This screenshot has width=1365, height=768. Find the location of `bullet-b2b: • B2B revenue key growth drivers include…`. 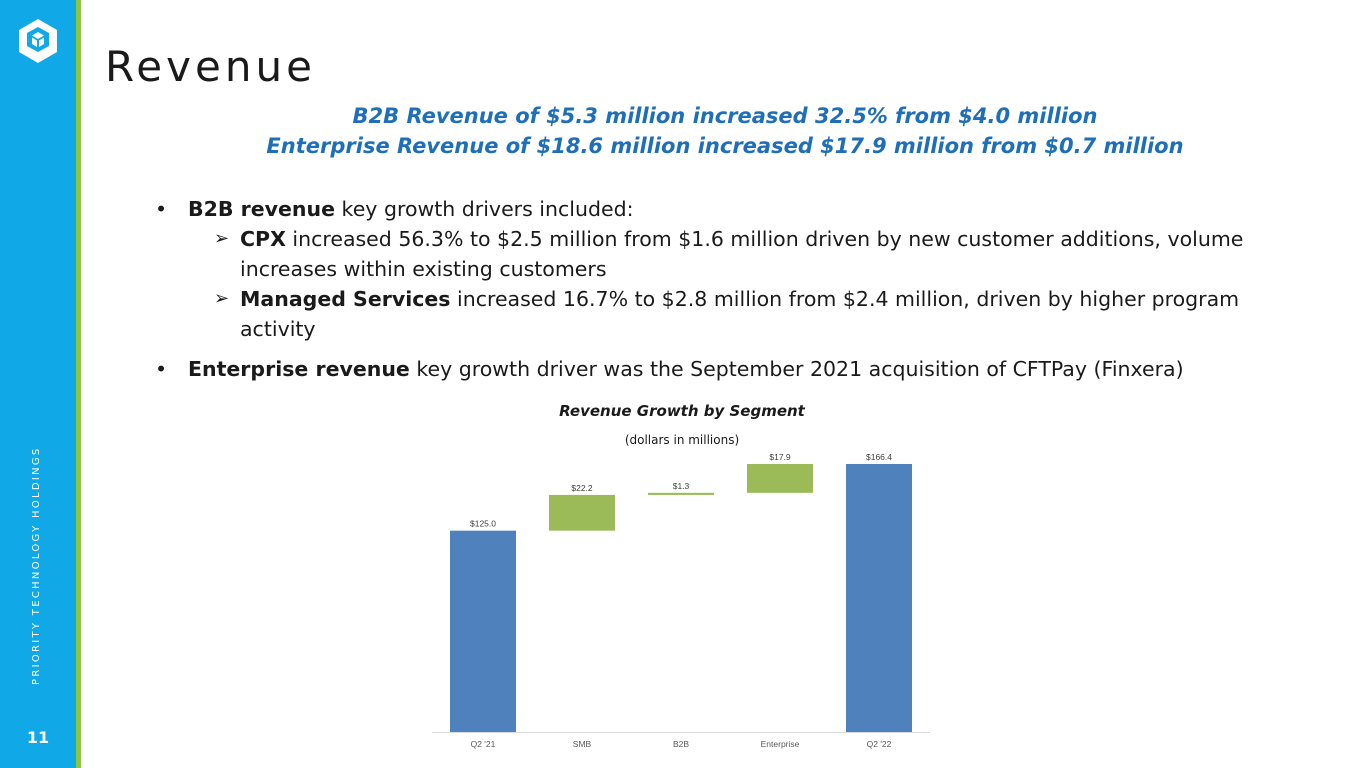

bullet-b2b: • B2B revenue key growth drivers include… is located at coordinates (715, 209).